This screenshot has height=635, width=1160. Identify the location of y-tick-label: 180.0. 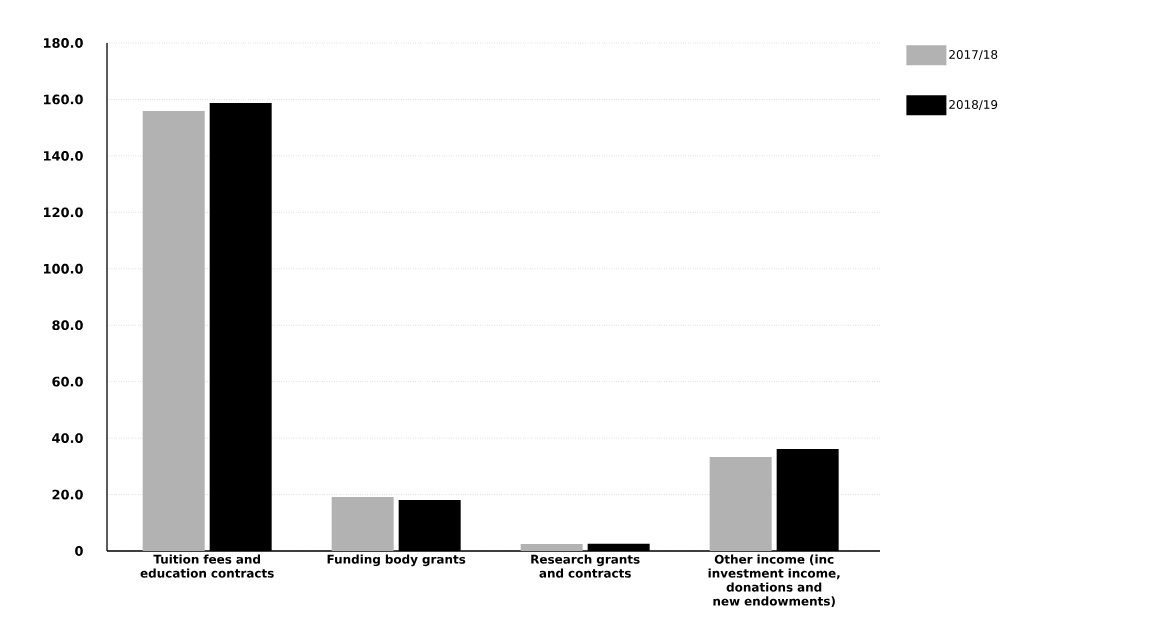
(63, 43).